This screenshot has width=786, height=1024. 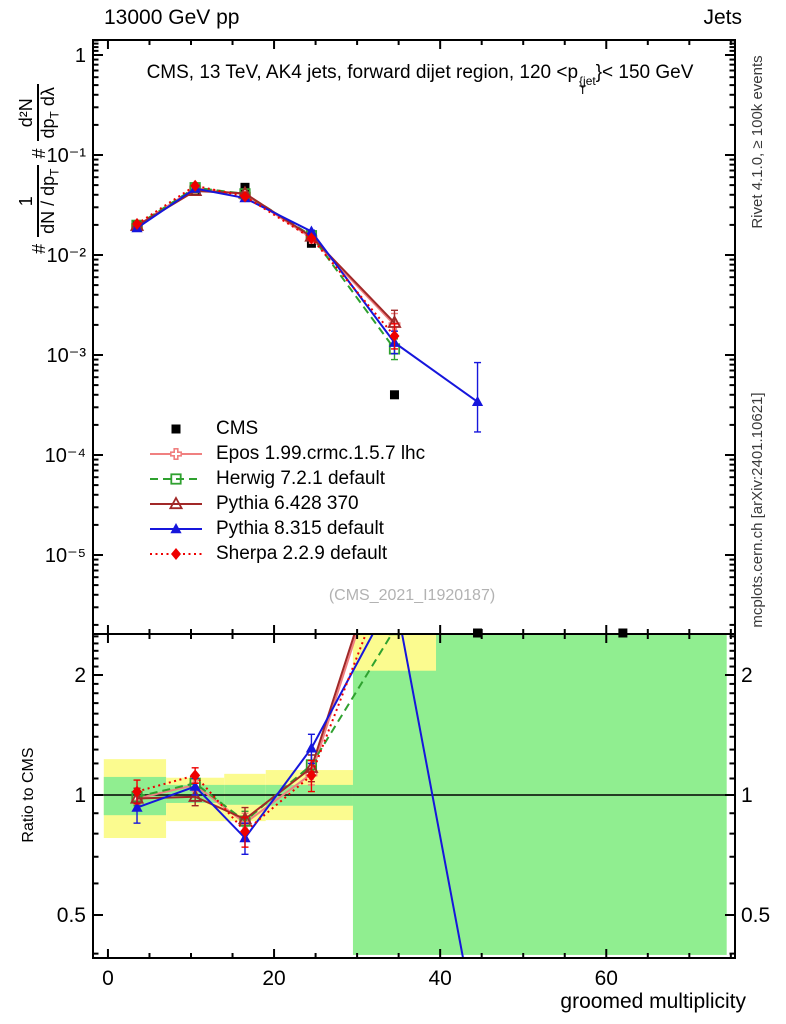 What do you see at coordinates (108, 978) in the screenshot?
I see `x-tick-label: 0` at bounding box center [108, 978].